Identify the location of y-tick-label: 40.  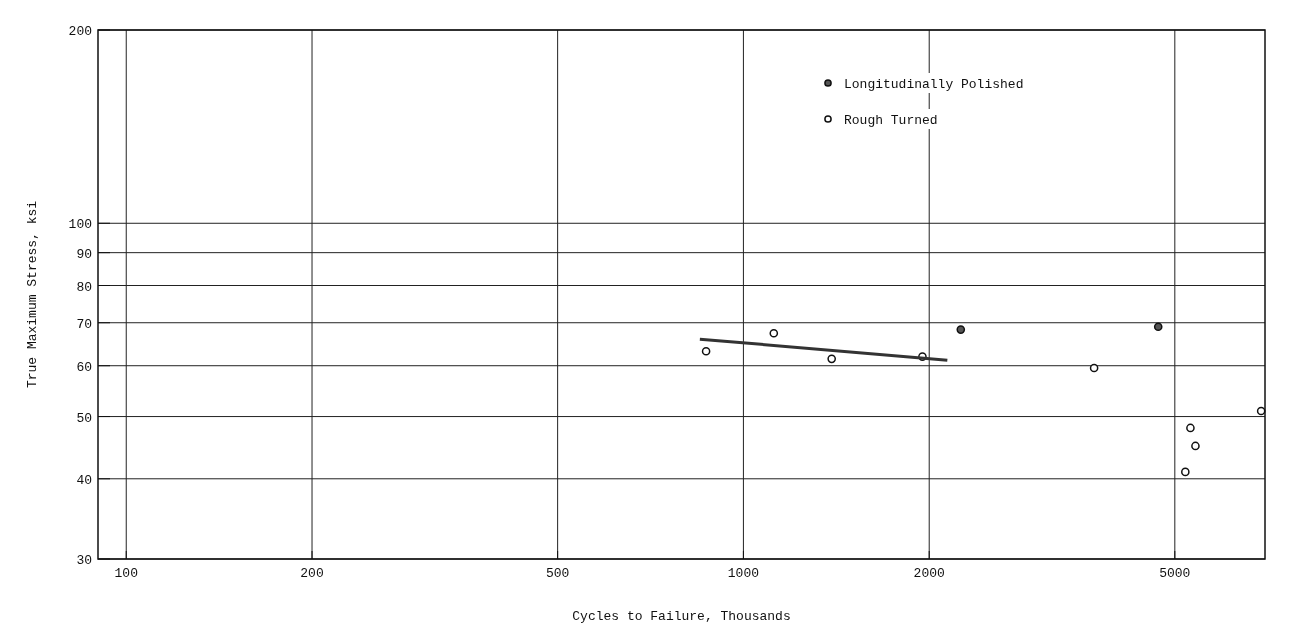
(84, 480).